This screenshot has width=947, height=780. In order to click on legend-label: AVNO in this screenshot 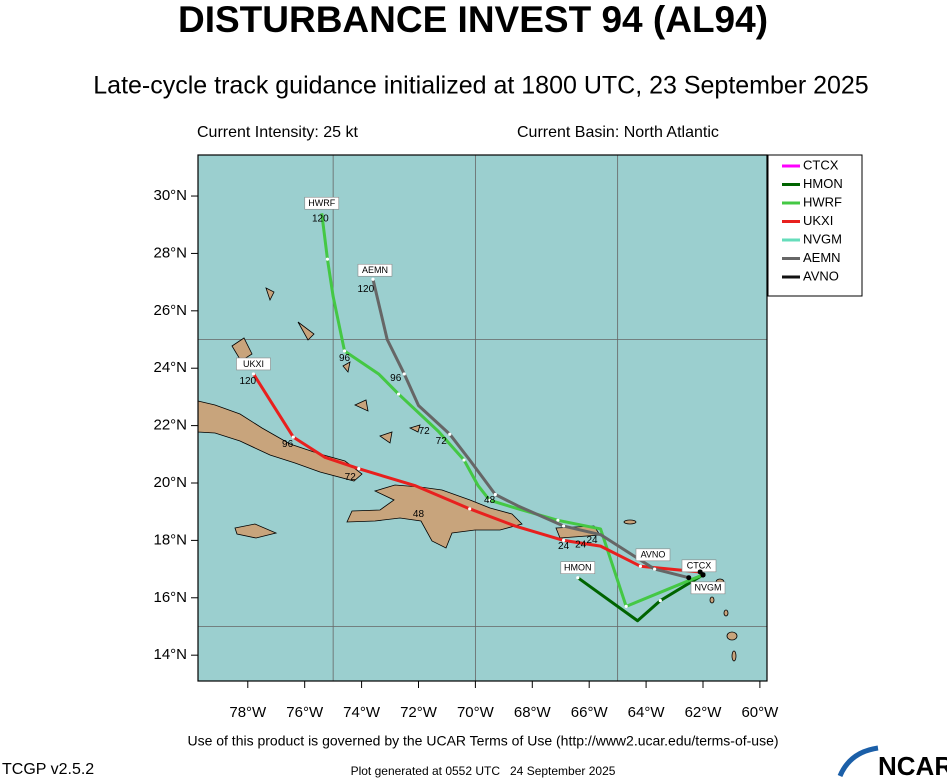, I will do `click(821, 275)`.